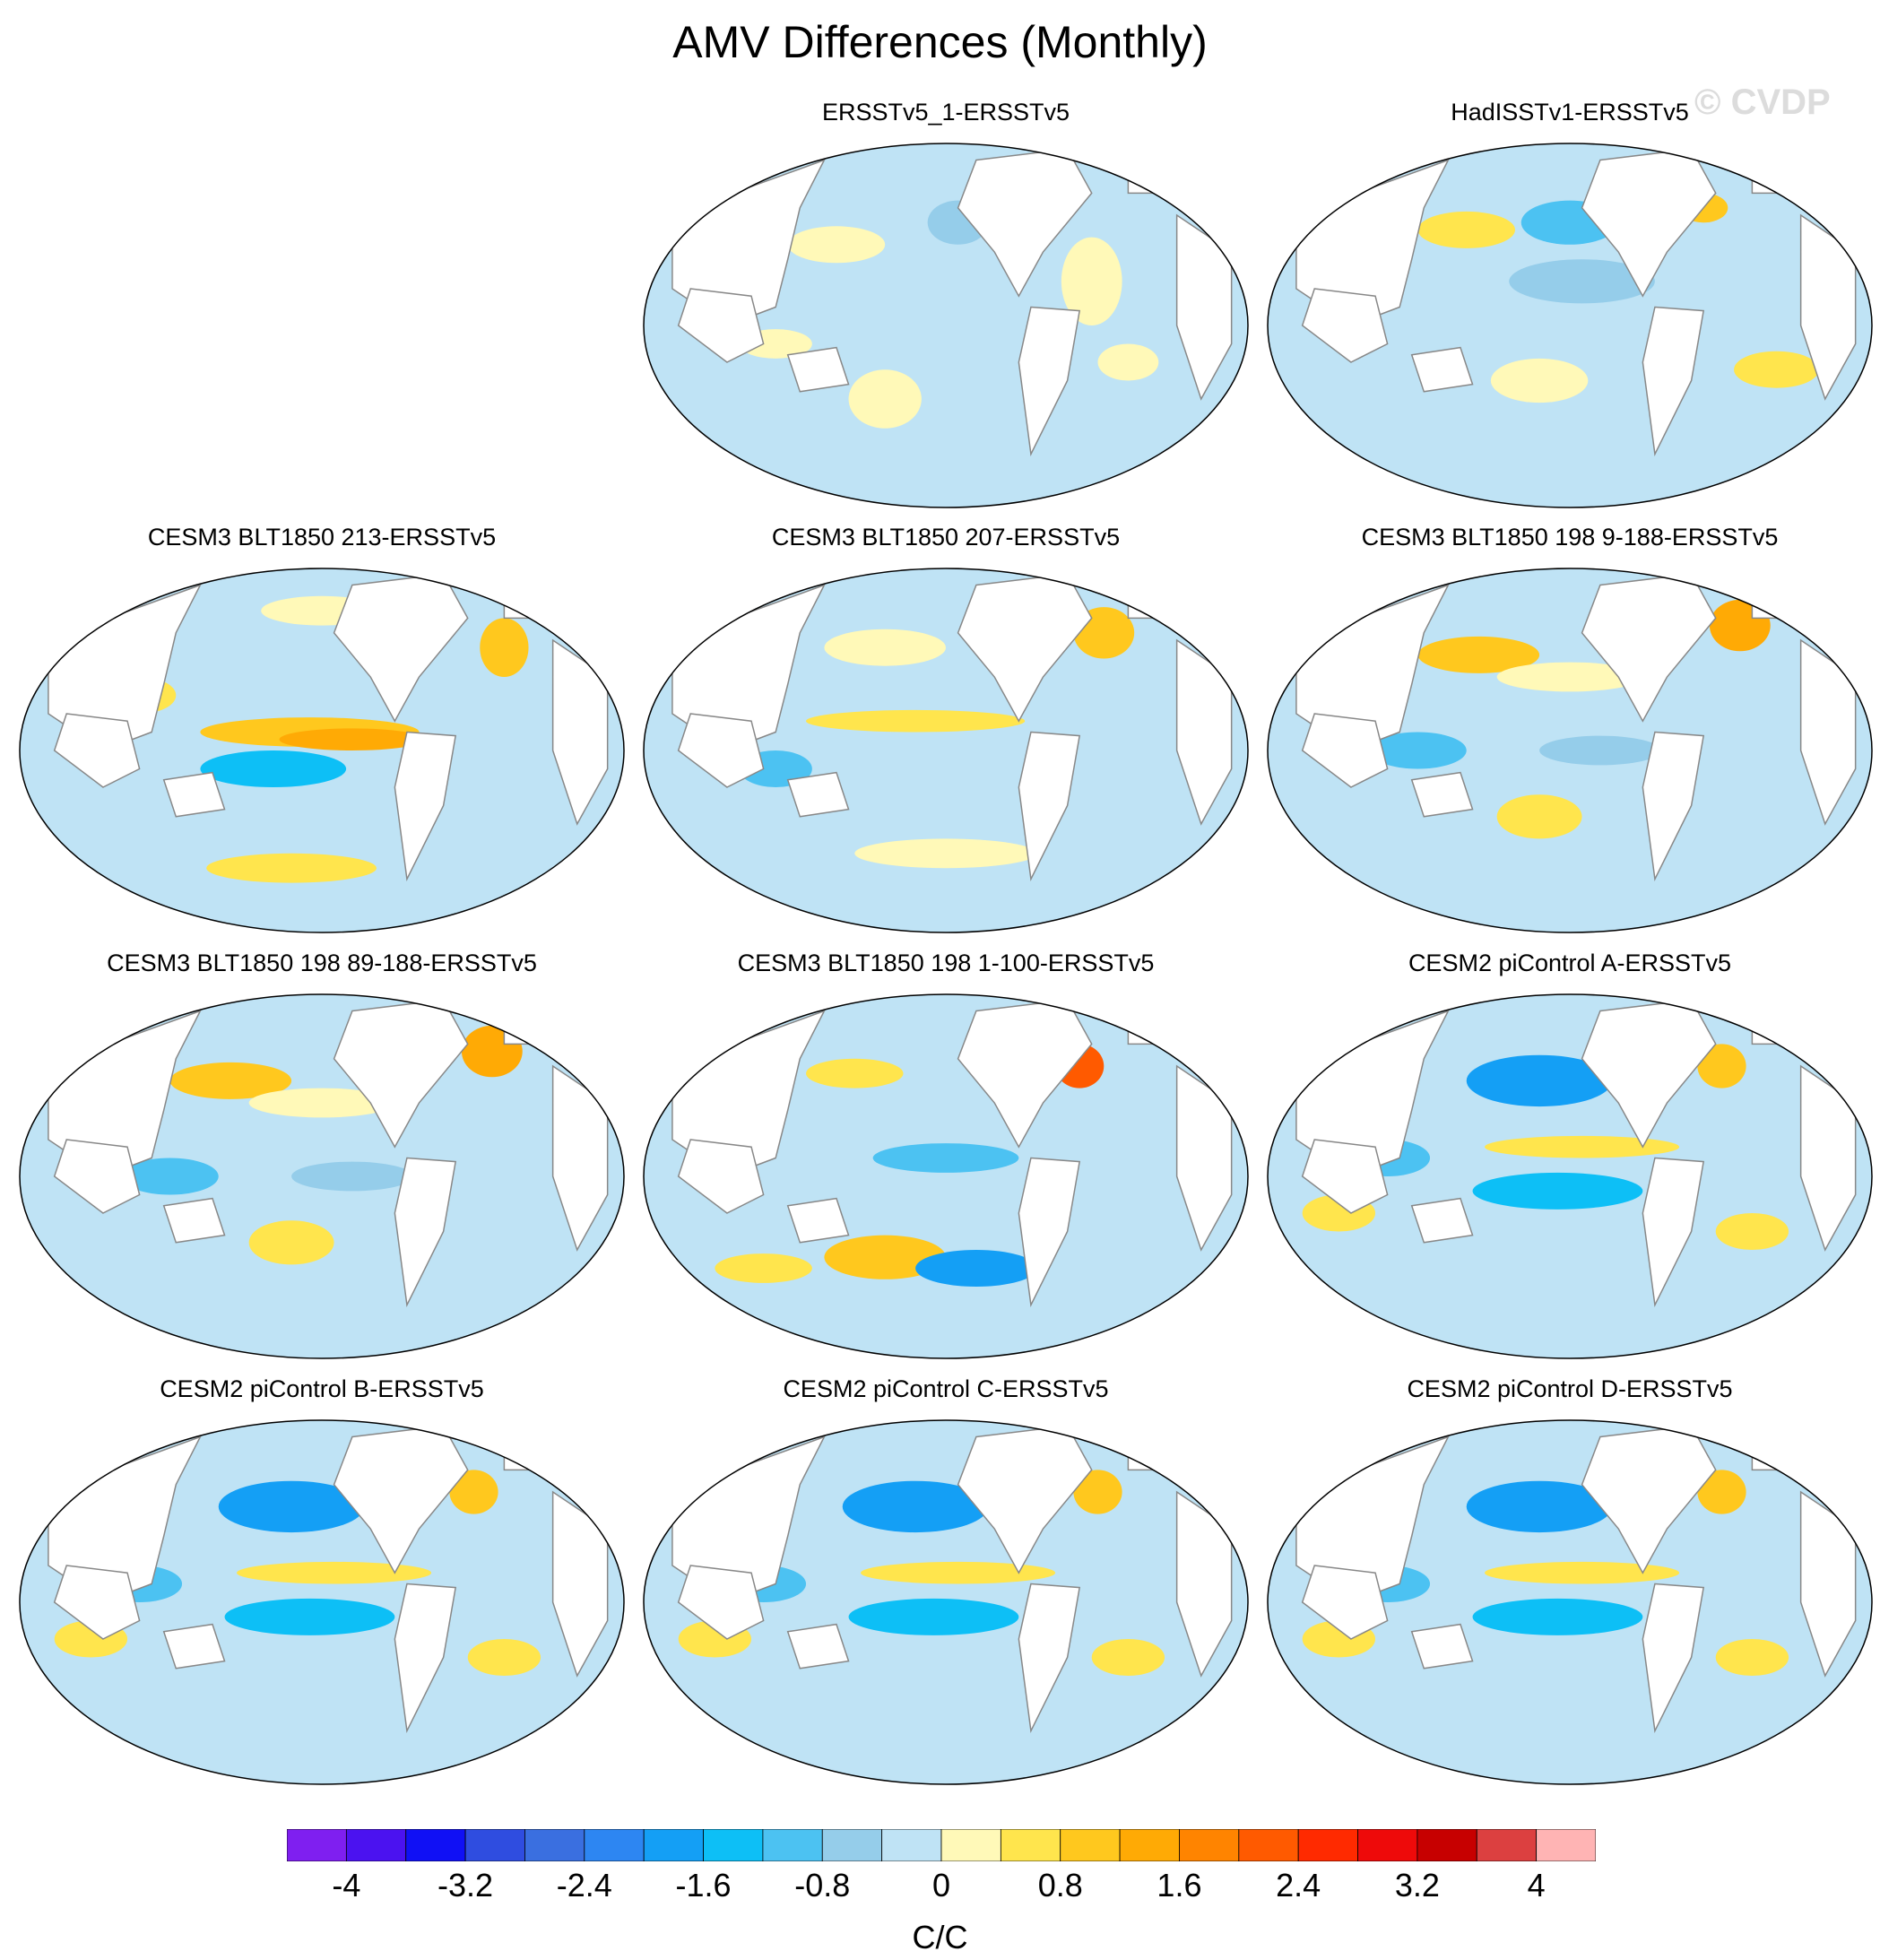 The height and width of the screenshot is (1960, 1880). I want to click on colorbar: -4 -3.2 -2.4 -1.6 -0.8 0 0.8 1.6 2.4 3.2 4, so click(942, 1866).